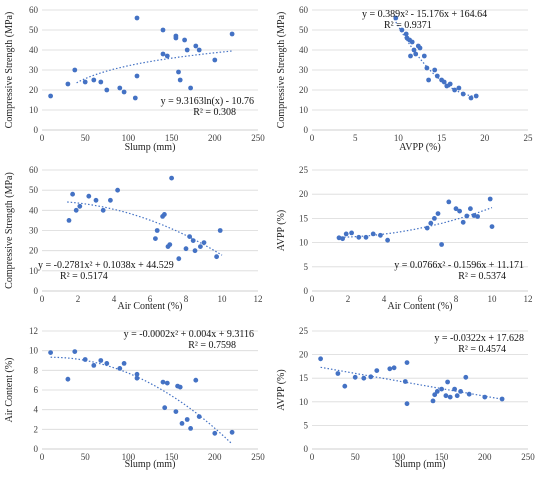  Describe the element at coordinates (212, 345) in the screenshot. I see `r-squared: R² = 0.7598` at that location.